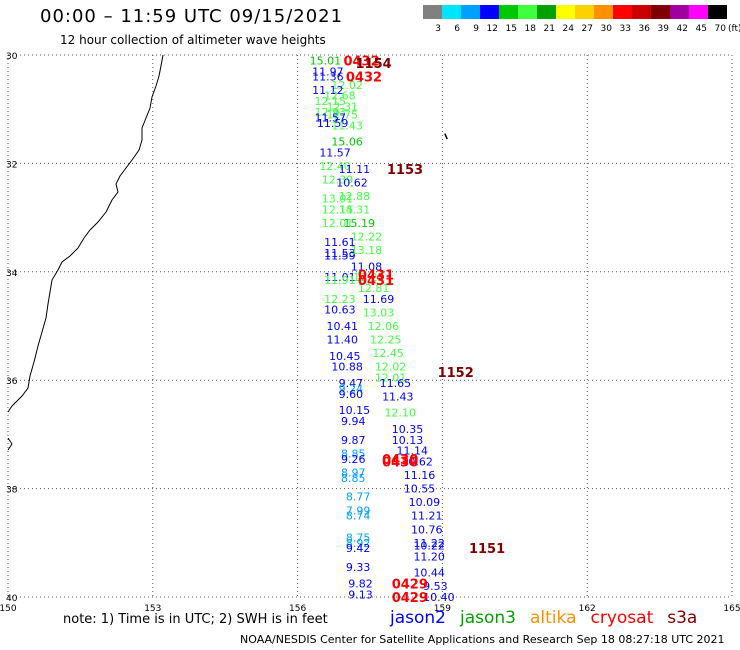  I want to click on pass-time-label: 0429, so click(410, 584).